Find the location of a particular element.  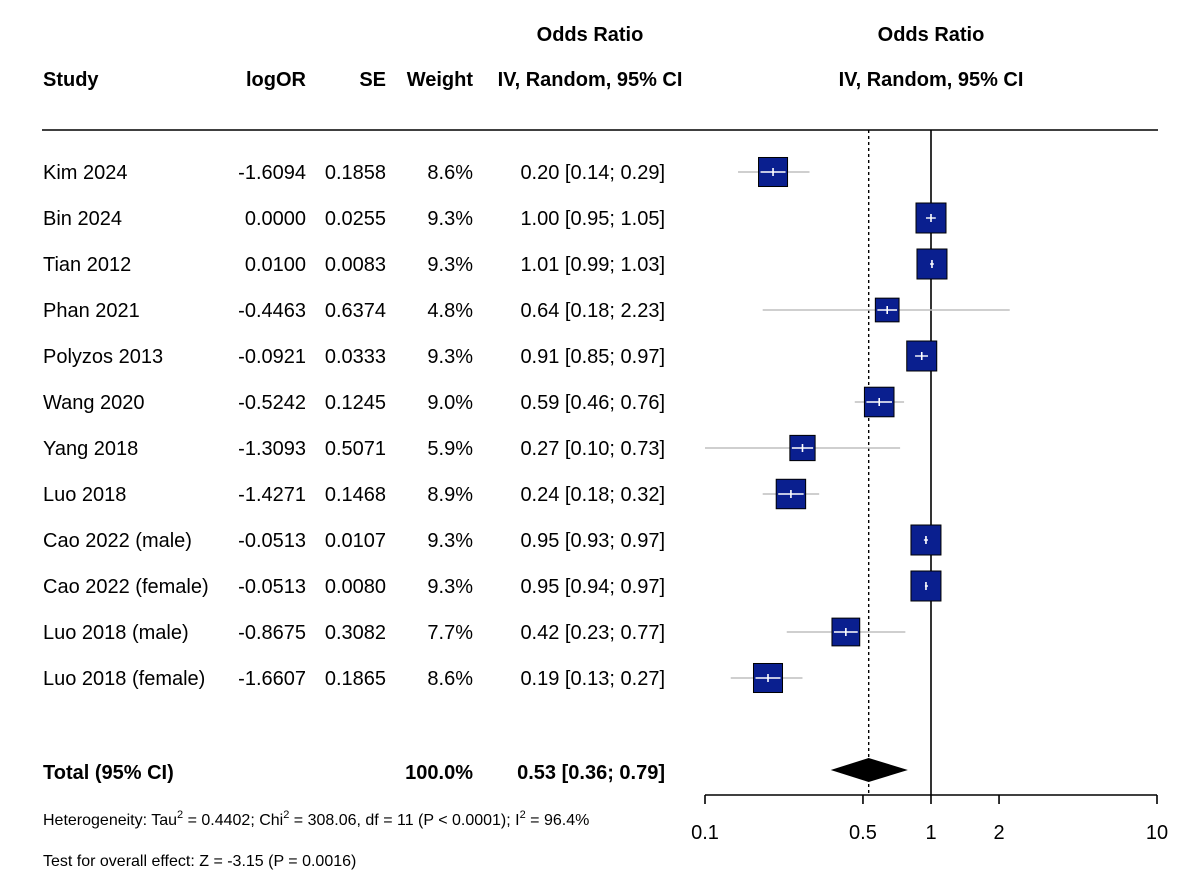

study-name: Bin 2024 is located at coordinates (82, 219).